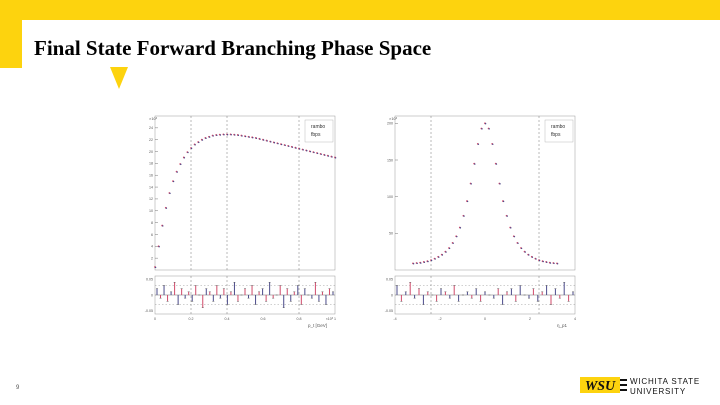 This screenshot has height=405, width=720. What do you see at coordinates (151, 128) in the screenshot?
I see `y-tick-label: 24` at bounding box center [151, 128].